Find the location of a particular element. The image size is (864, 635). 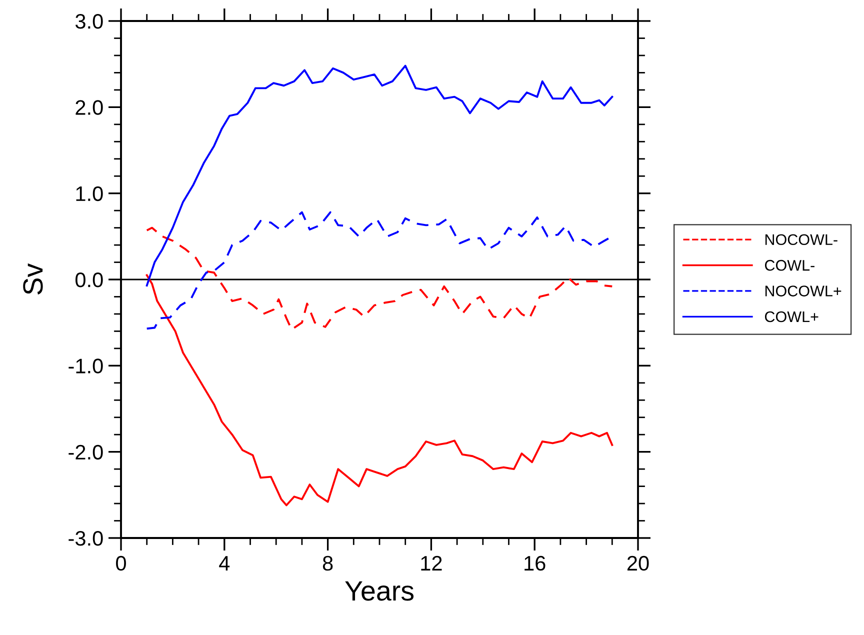

y-tick-label: 3.0 is located at coordinates (89, 21).